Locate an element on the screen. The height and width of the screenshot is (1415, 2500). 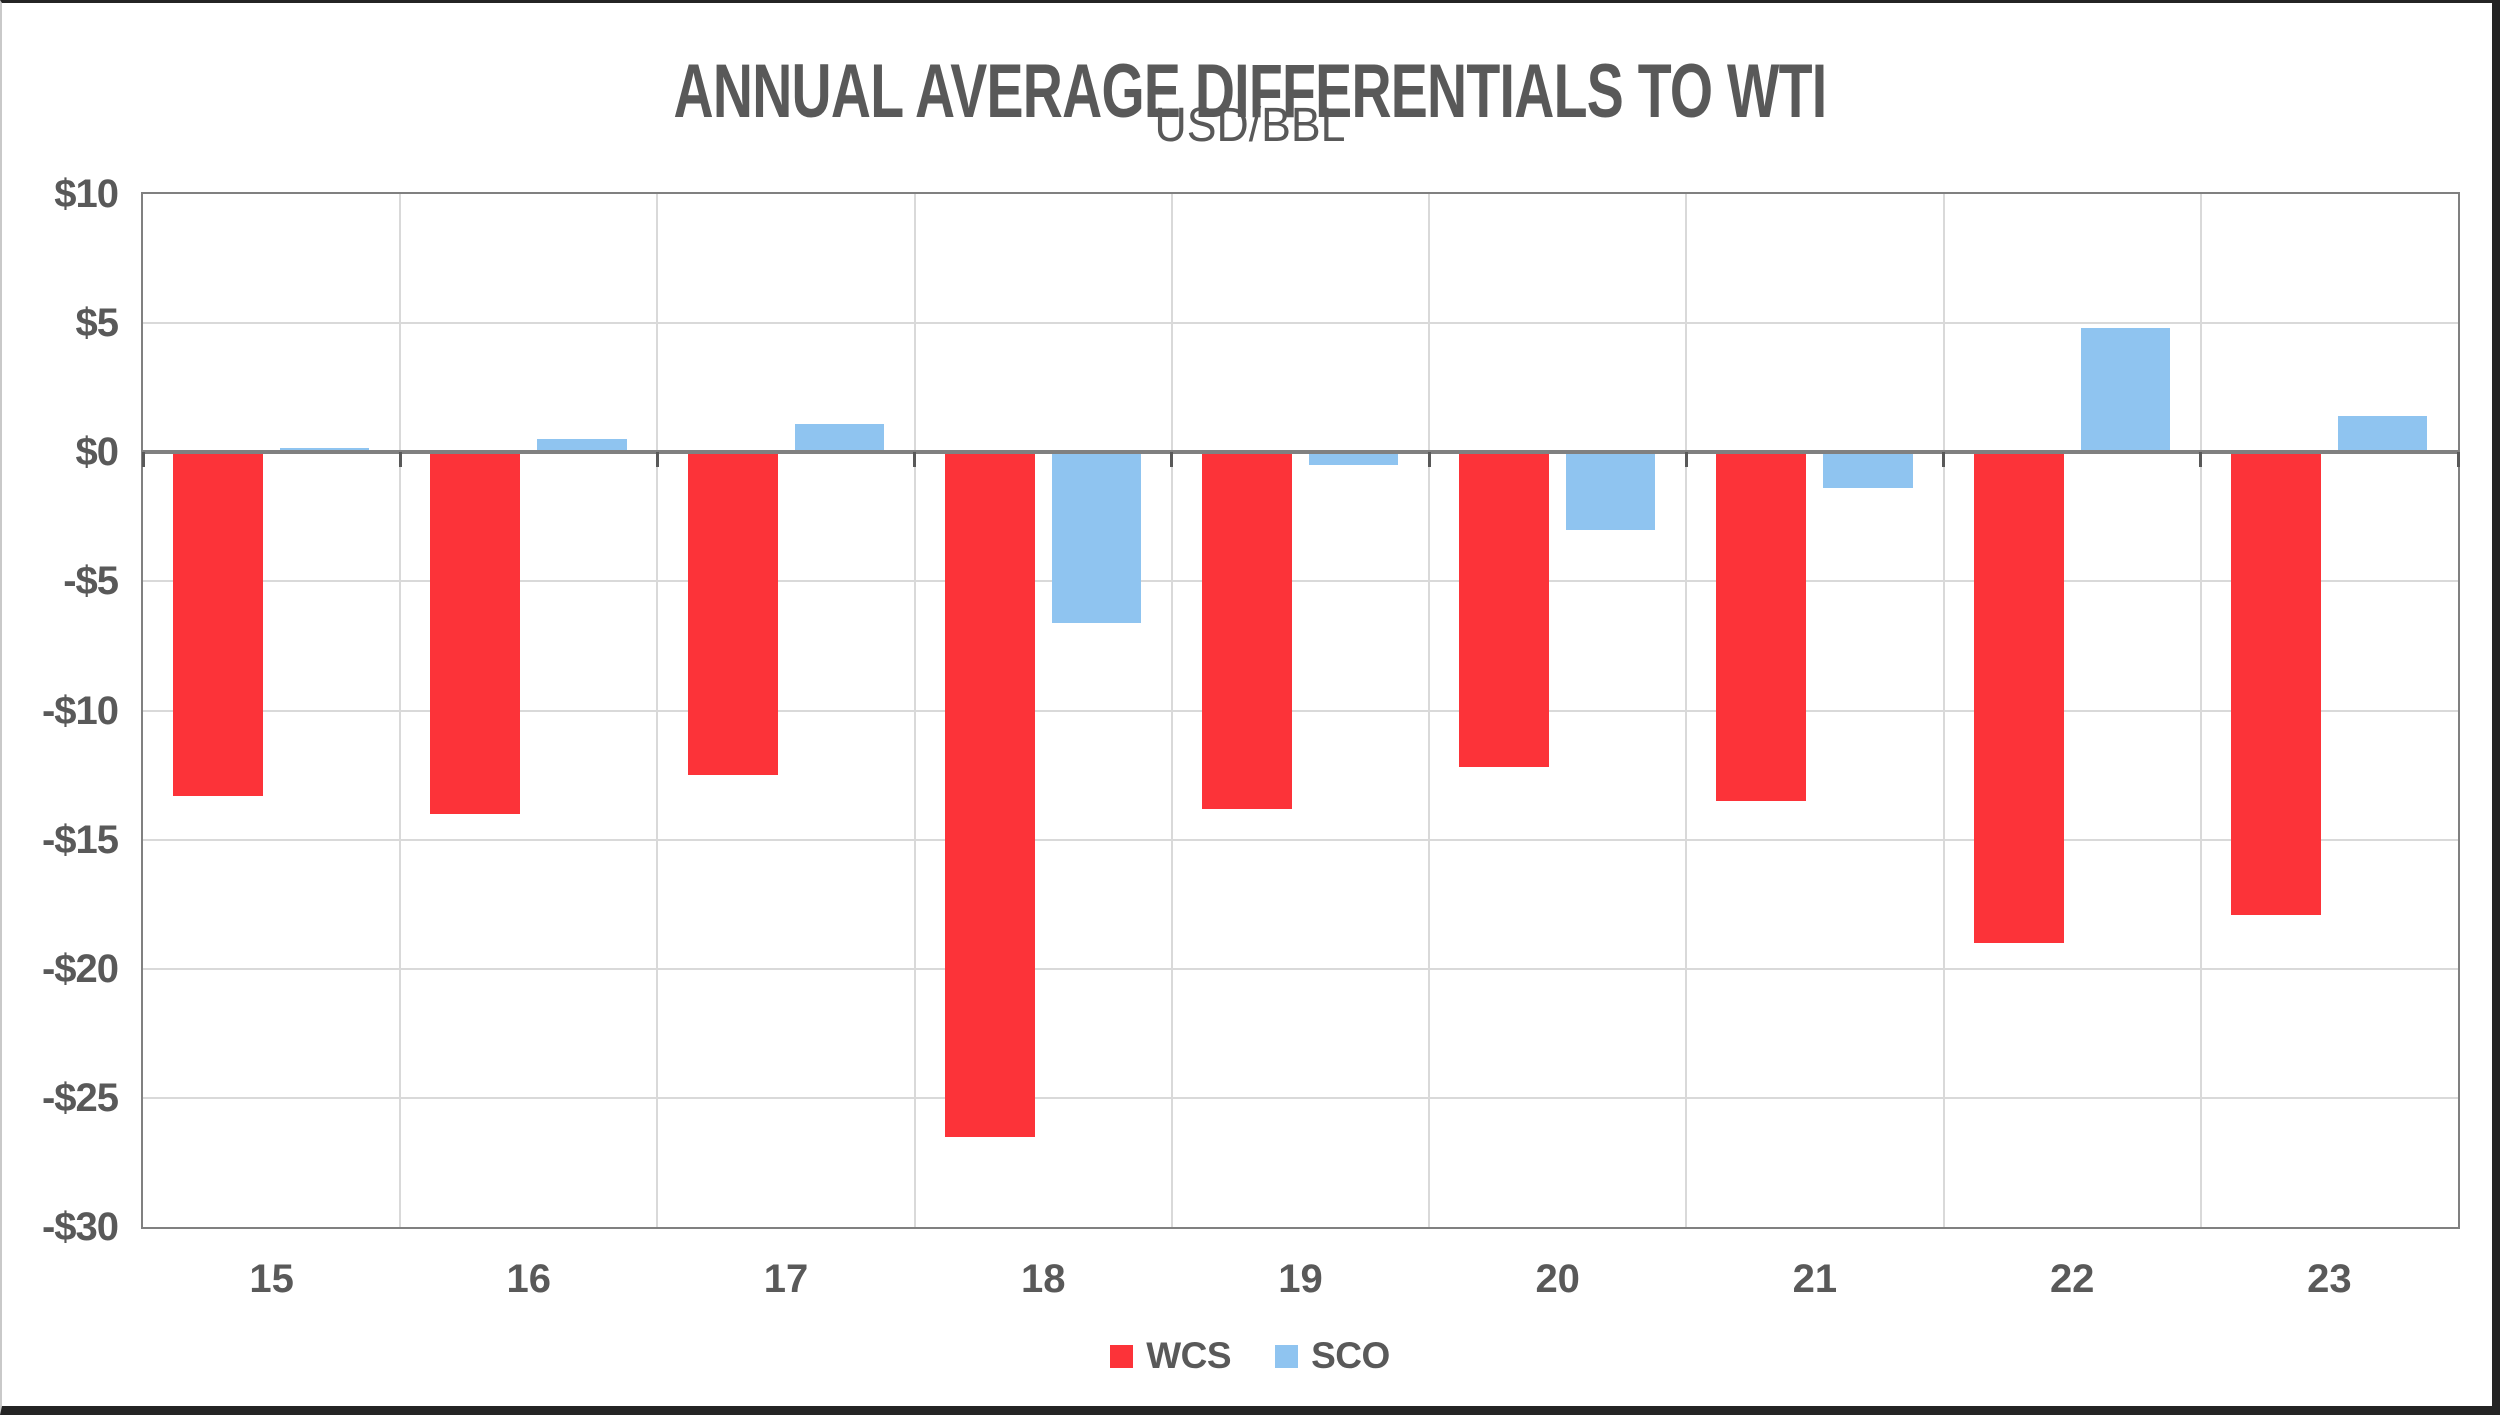
y-tick-label: -$5 is located at coordinates (91, 581).